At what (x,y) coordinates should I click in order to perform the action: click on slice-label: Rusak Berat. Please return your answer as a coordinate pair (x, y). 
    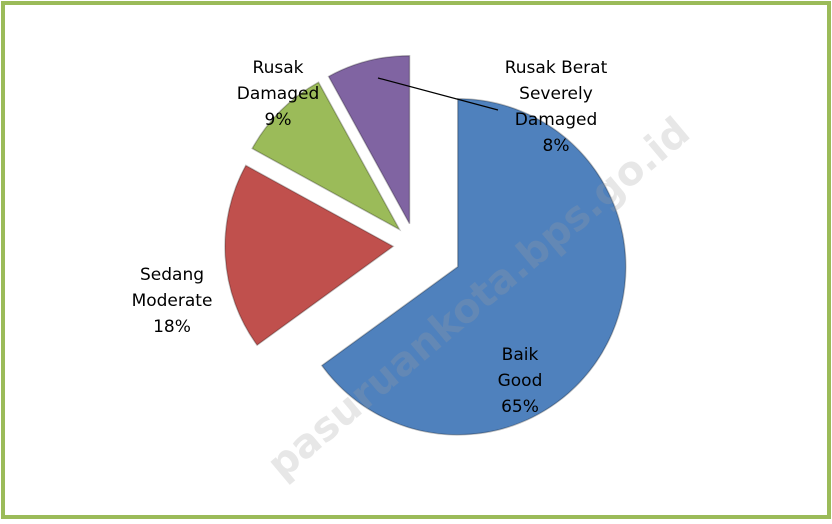
    Looking at the image, I should click on (556, 68).